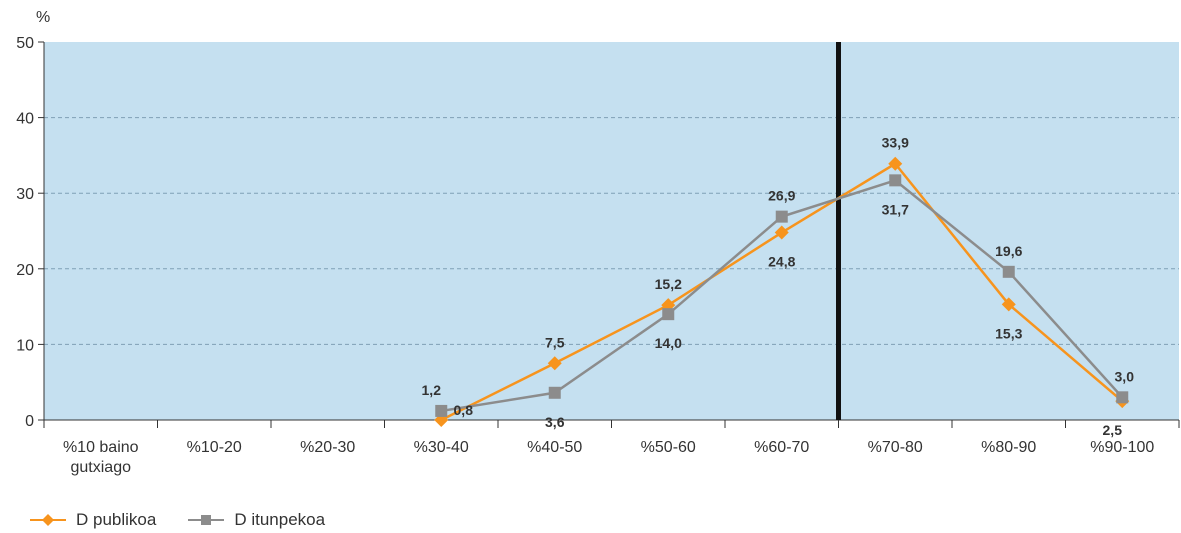 The width and height of the screenshot is (1181, 533). Describe the element at coordinates (30, 232) in the screenshot. I see `y-axis-ticks: 0 10 20 30 40 50` at that location.